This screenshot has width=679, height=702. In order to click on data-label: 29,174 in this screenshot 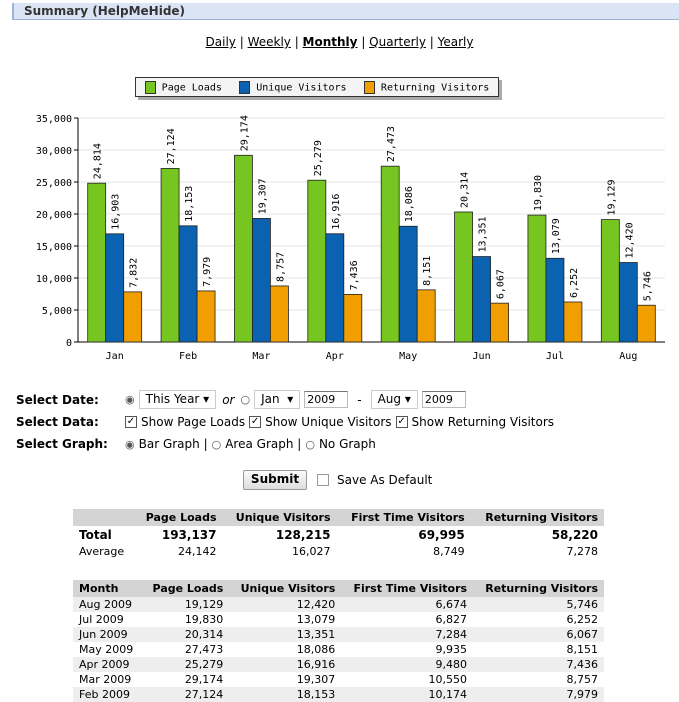, I will do `click(244, 133)`.